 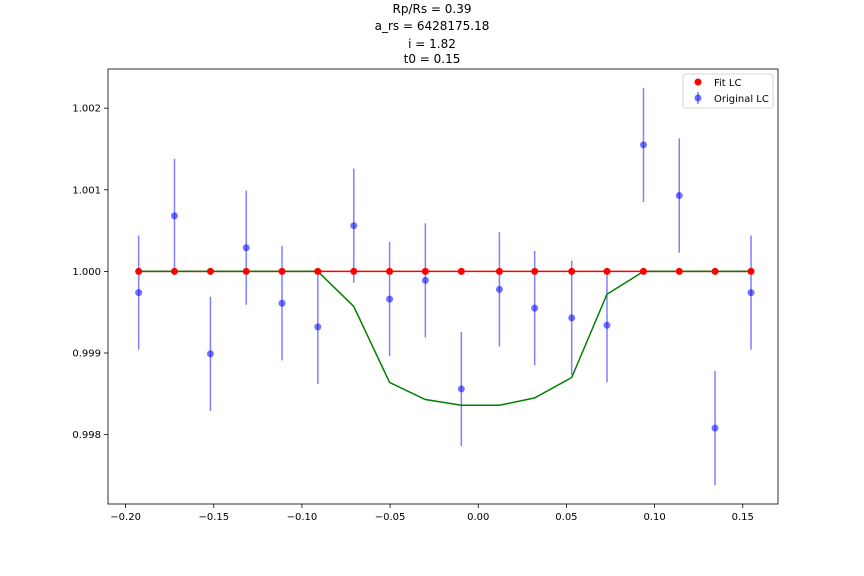 What do you see at coordinates (432, 44) in the screenshot?
I see `title-line-inclination: i = 1.82` at bounding box center [432, 44].